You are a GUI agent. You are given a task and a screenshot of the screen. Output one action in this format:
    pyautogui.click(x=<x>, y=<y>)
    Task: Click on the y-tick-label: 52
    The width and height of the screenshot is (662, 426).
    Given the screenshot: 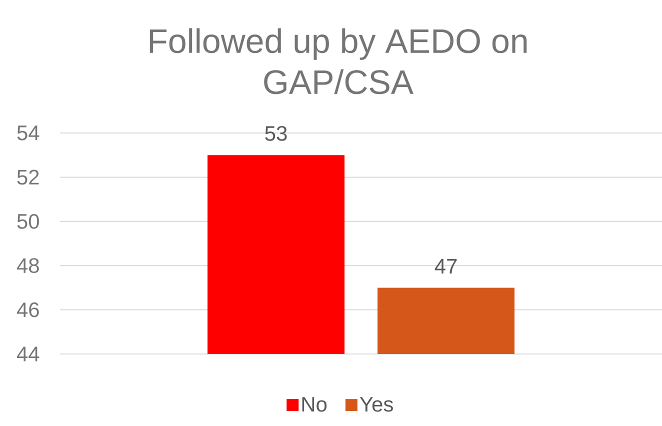 What is the action you would take?
    pyautogui.click(x=28, y=177)
    